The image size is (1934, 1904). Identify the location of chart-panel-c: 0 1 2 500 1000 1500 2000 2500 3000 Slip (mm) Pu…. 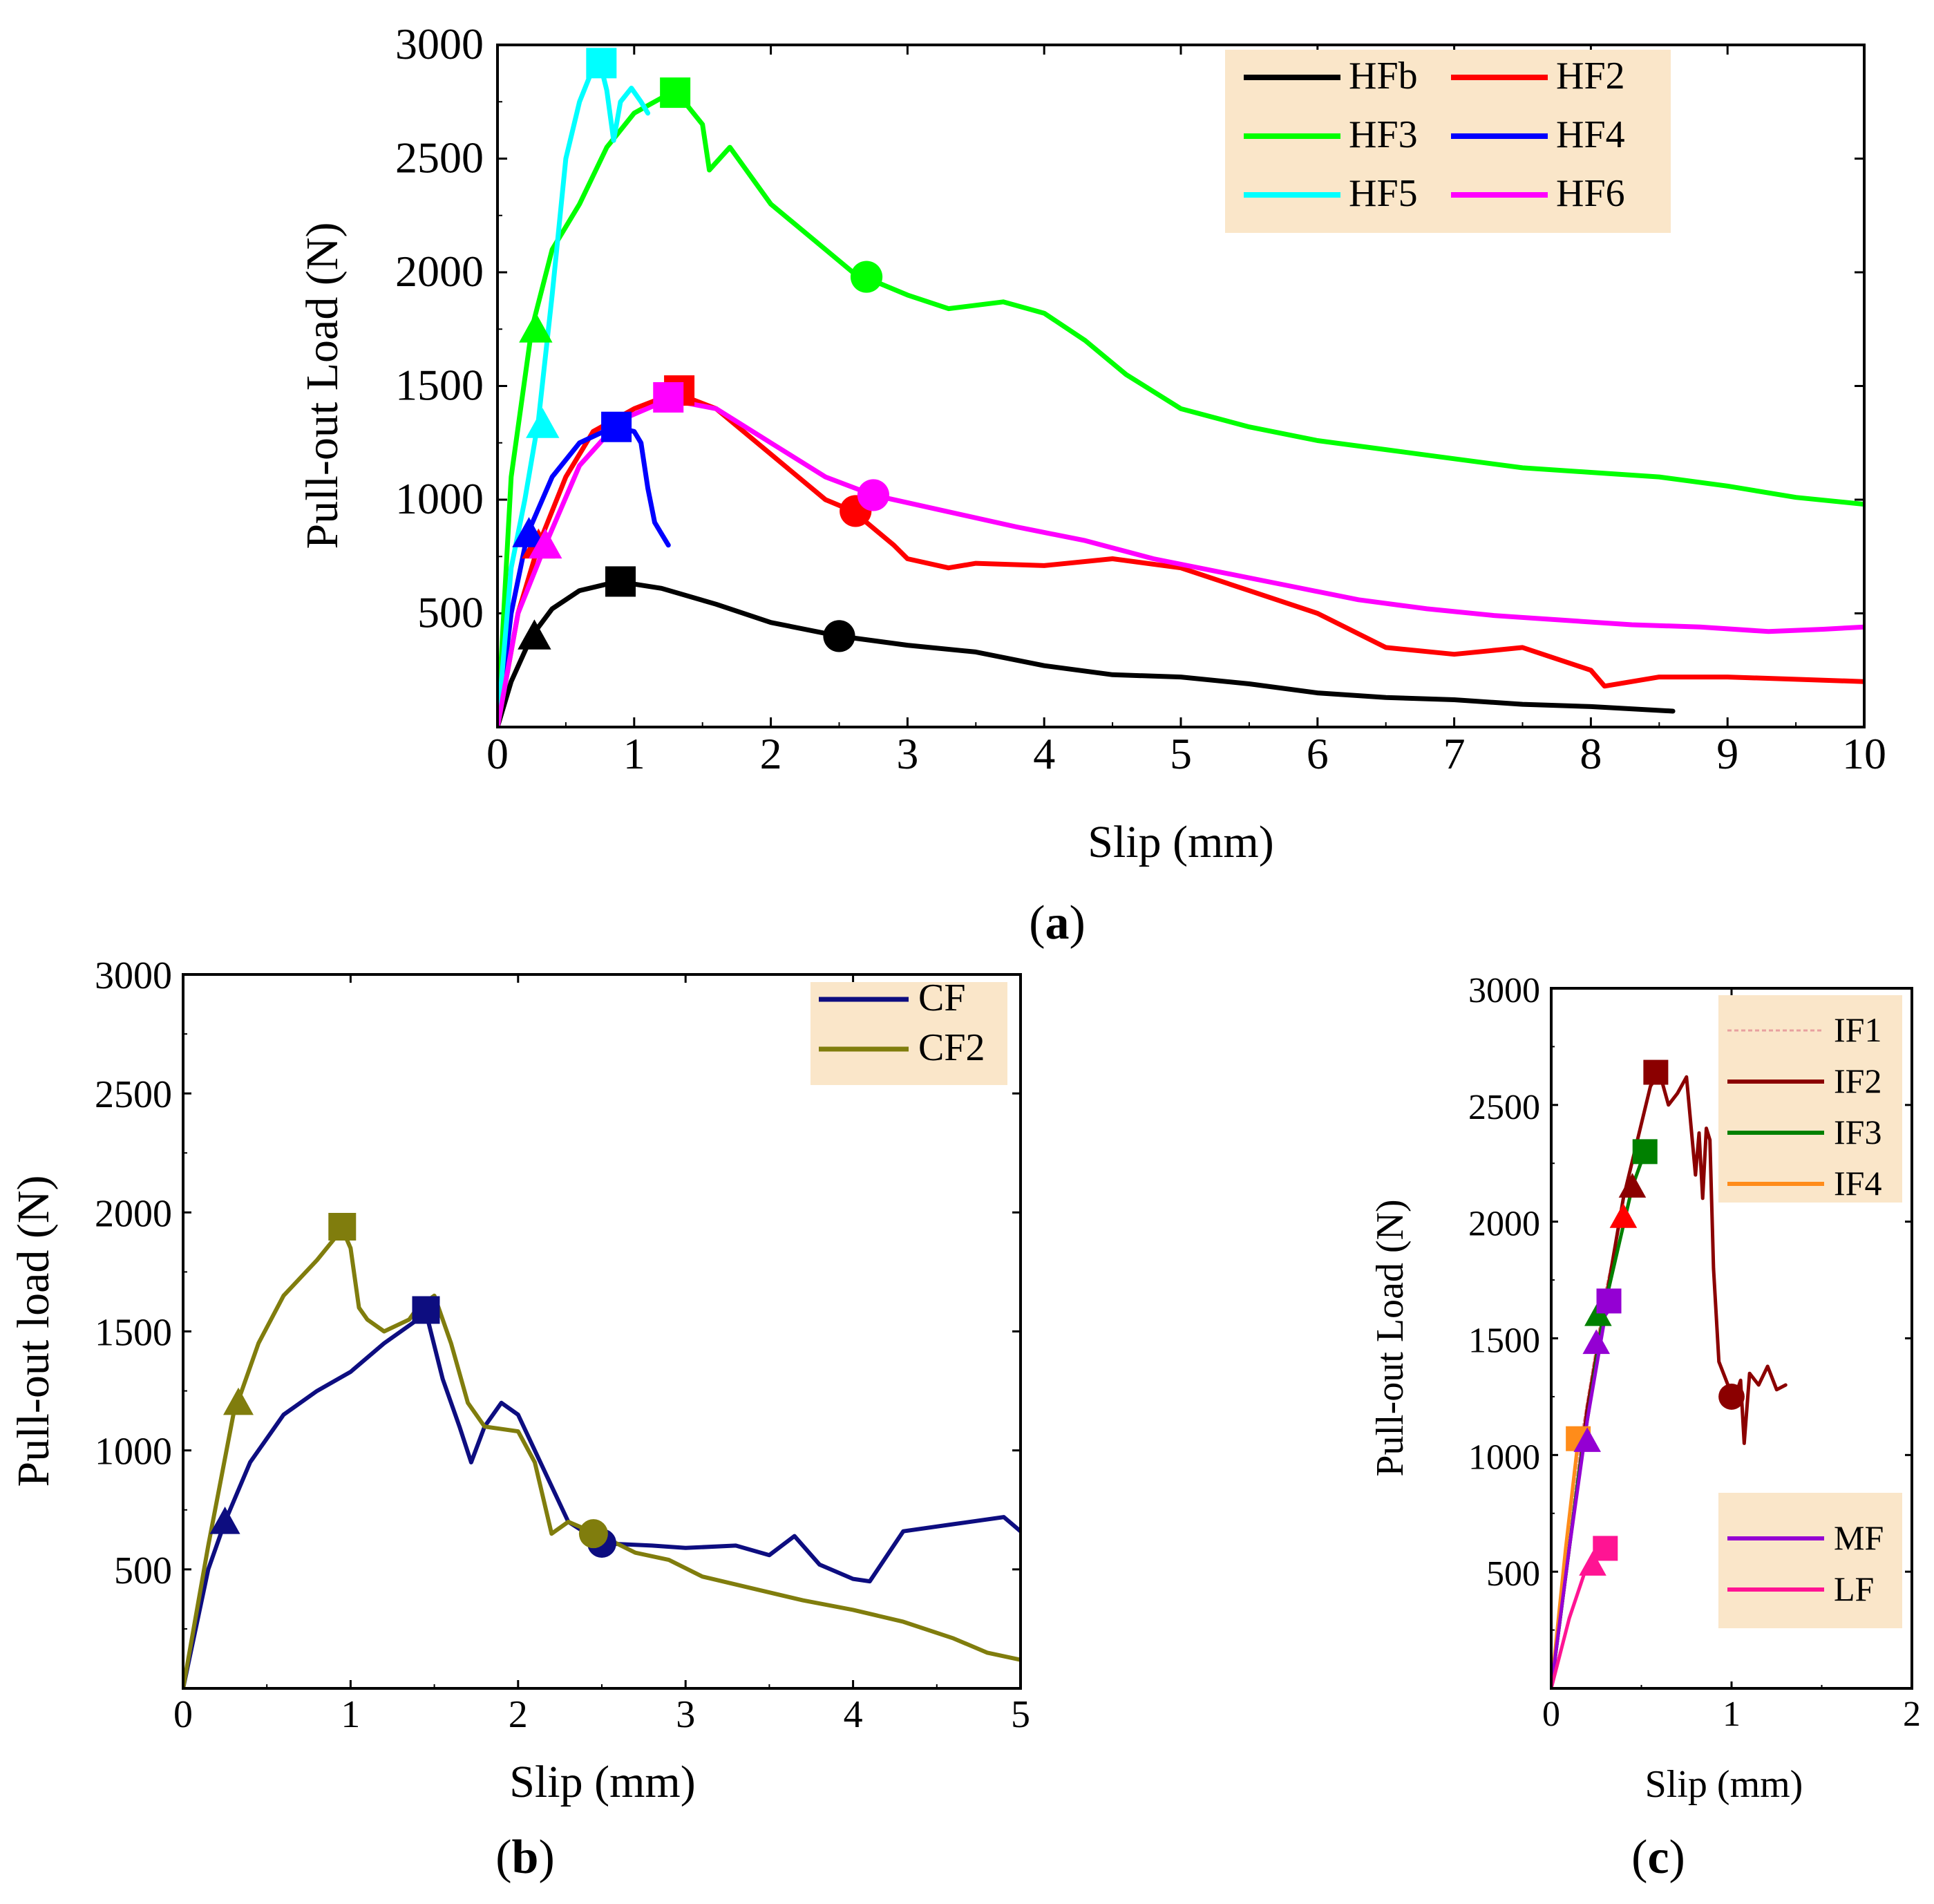
(1645, 1427).